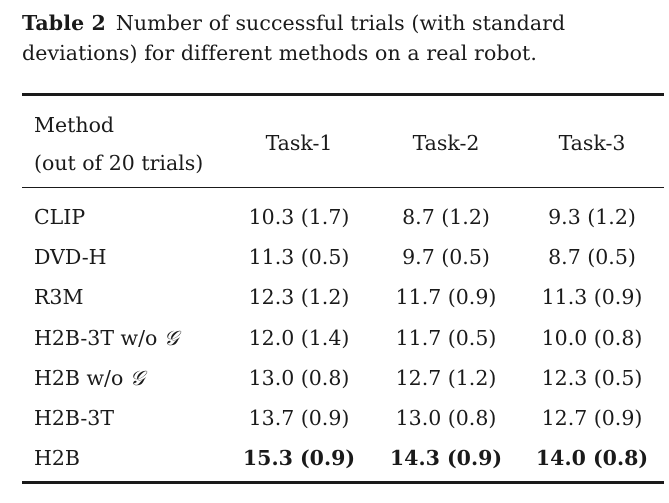 Image resolution: width=669 pixels, height=503 pixels. What do you see at coordinates (592, 377) in the screenshot?
I see `task-3-value: 12.3 (0.5)` at bounding box center [592, 377].